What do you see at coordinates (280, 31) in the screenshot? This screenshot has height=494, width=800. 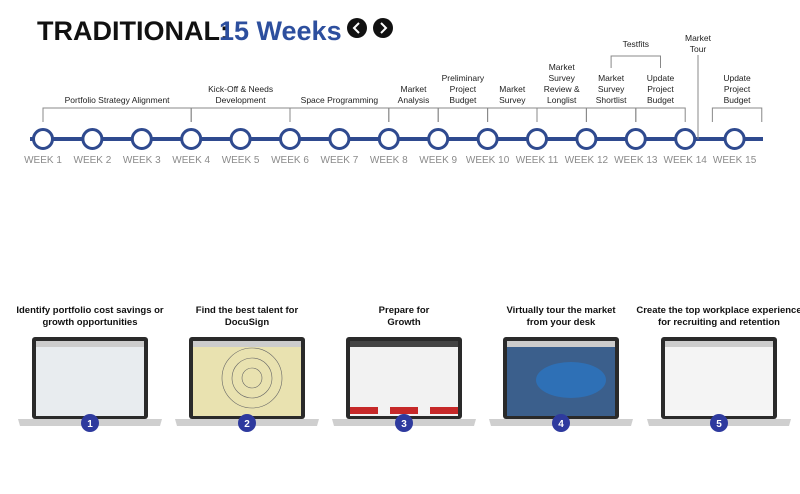 I see `subtitle: 15 Weeks` at bounding box center [280, 31].